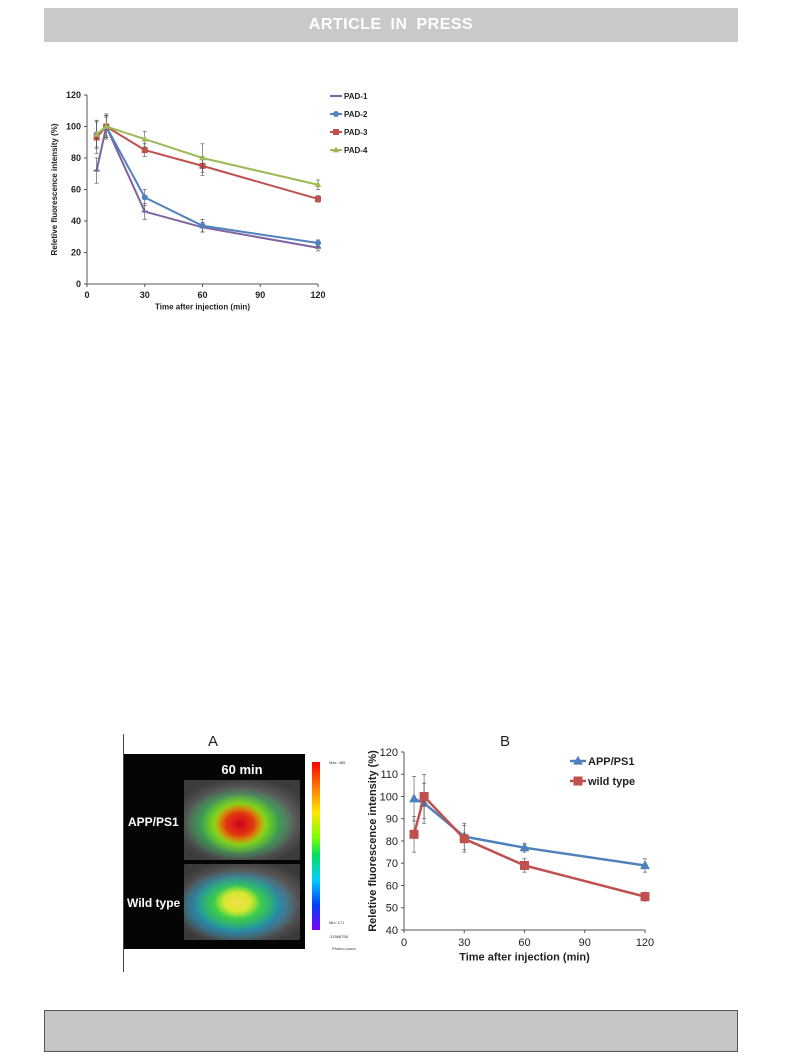 The image size is (793, 1057). What do you see at coordinates (316, 846) in the screenshot?
I see `intensity-colorbar` at bounding box center [316, 846].